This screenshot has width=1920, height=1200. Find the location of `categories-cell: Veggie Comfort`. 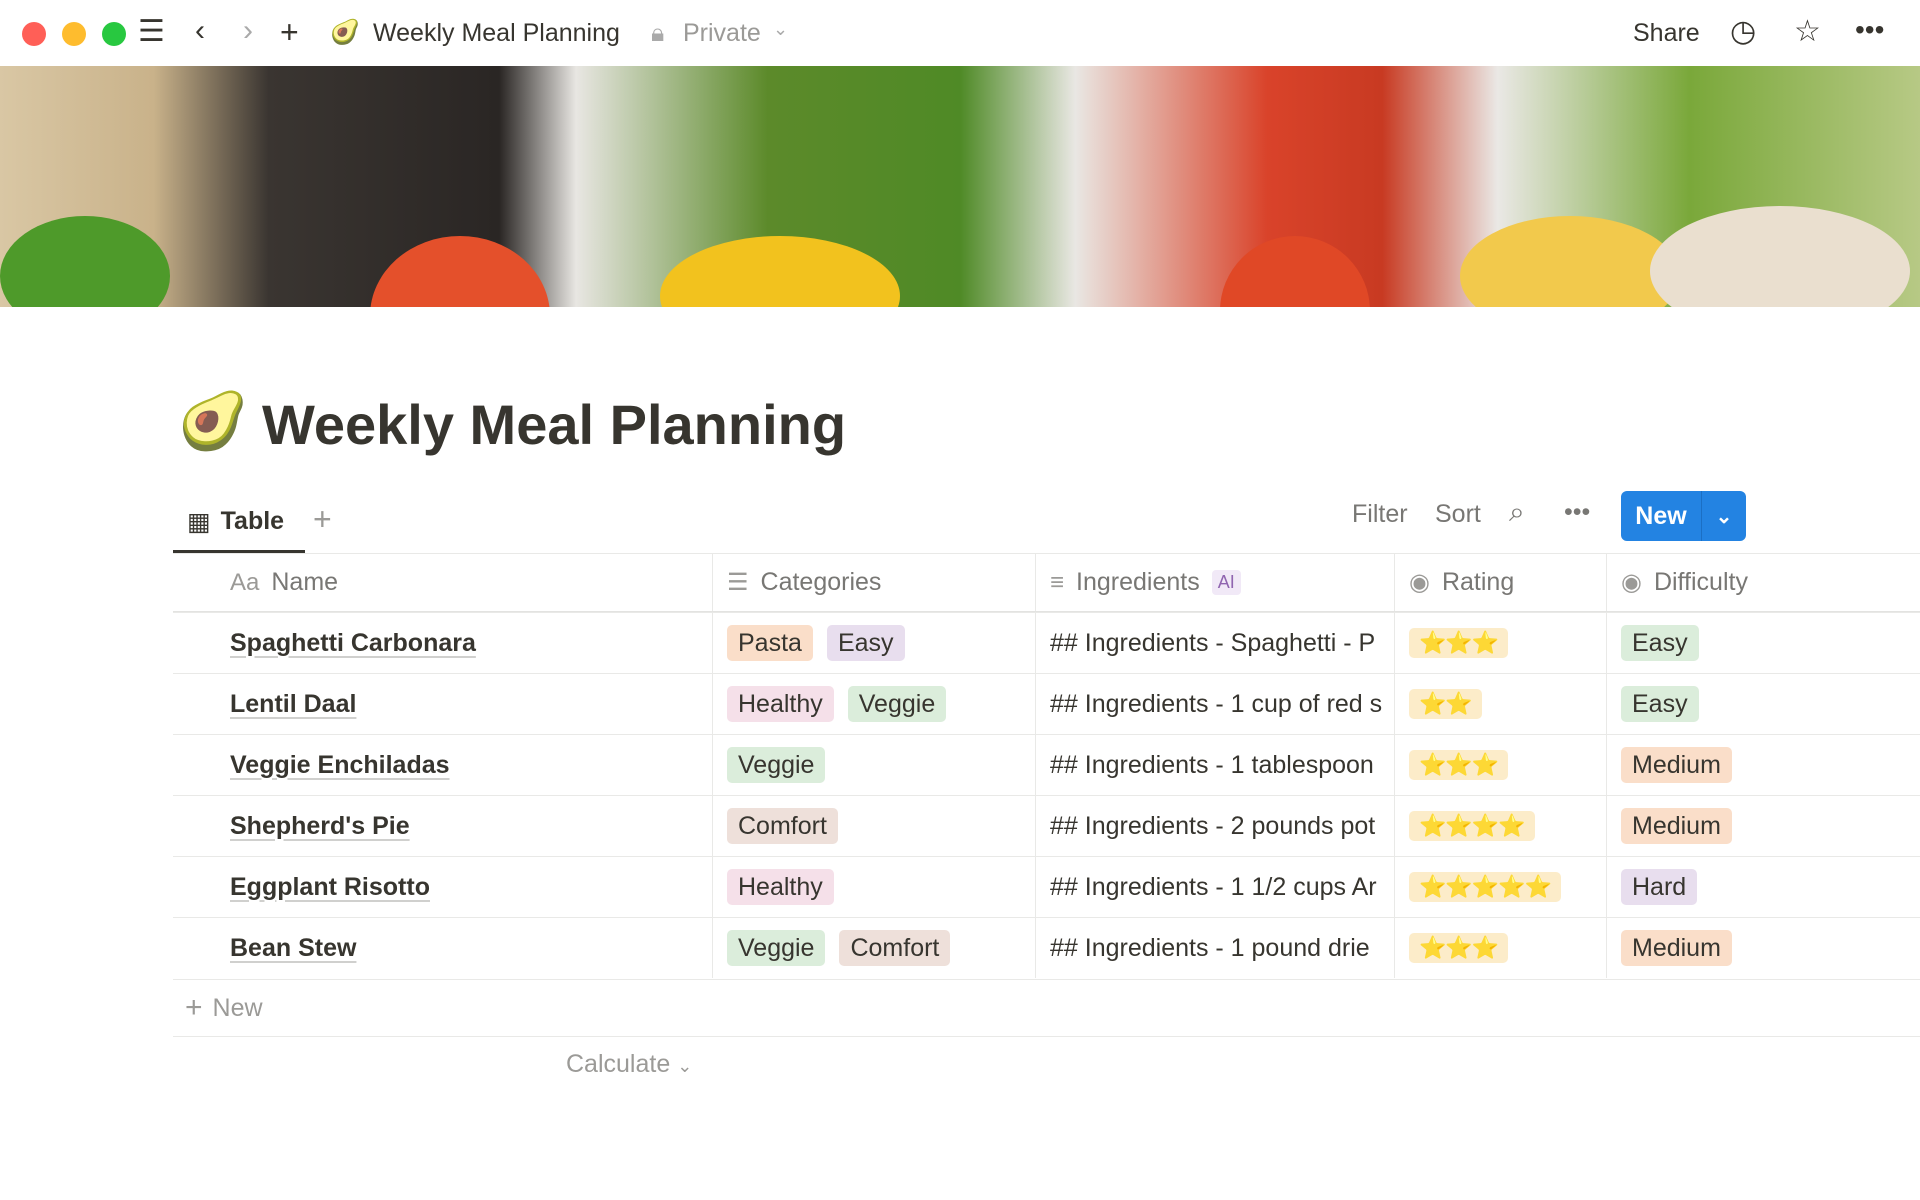

categories-cell: Veggie Comfort is located at coordinates (873, 948).